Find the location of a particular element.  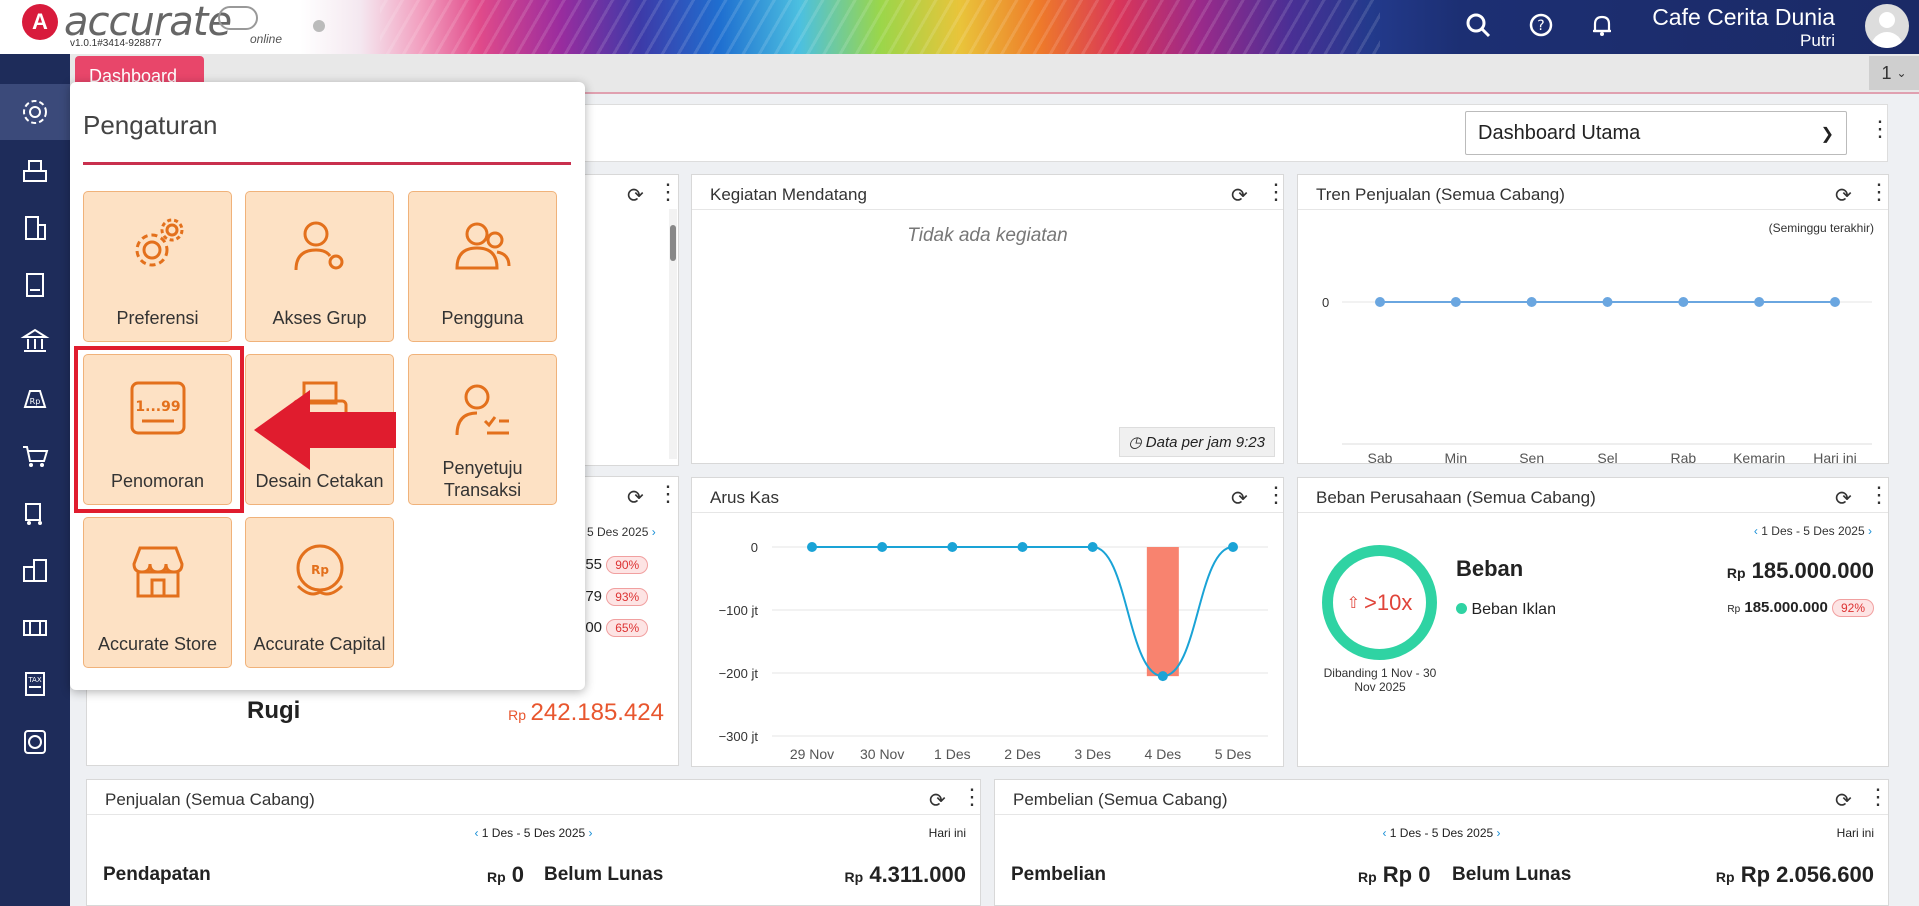

tile-accurate-store: Accurate Store is located at coordinates (157, 592).